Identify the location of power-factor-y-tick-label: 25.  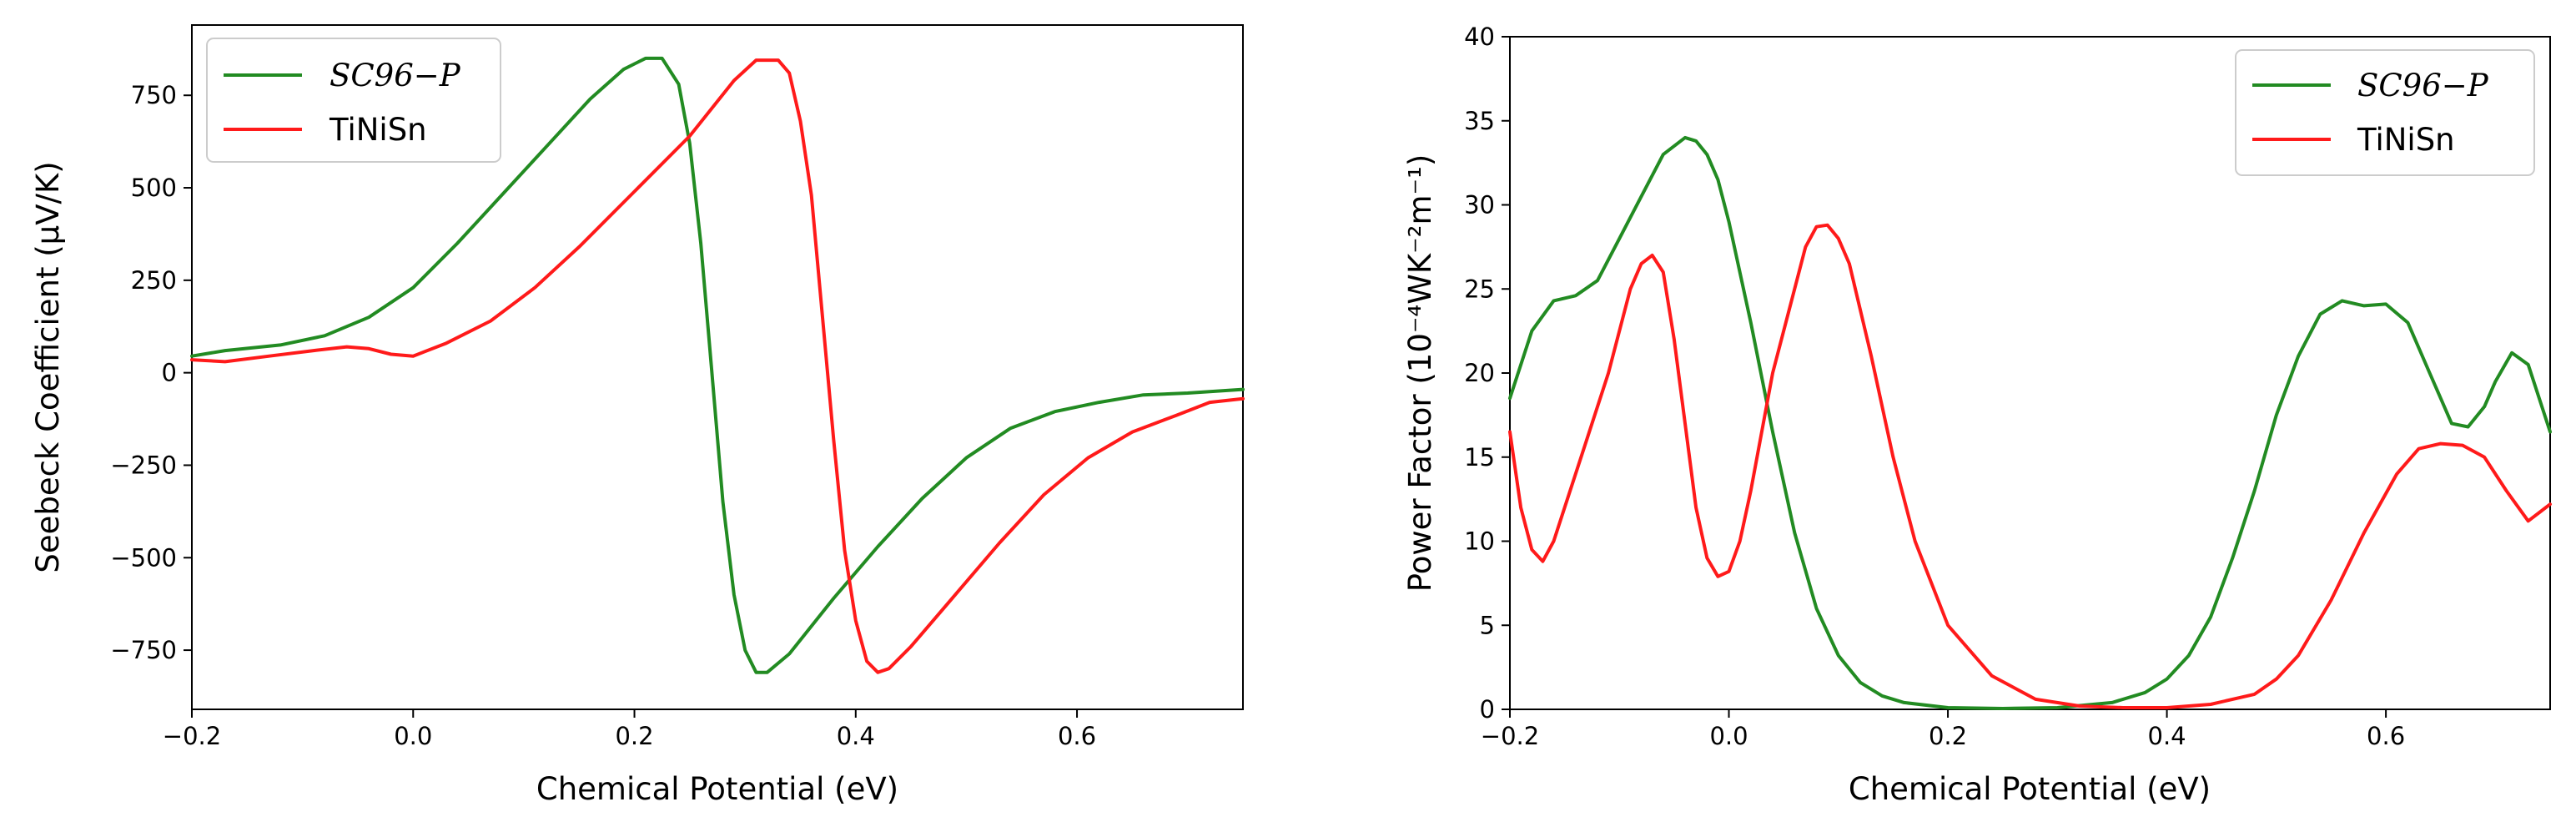
(1479, 289).